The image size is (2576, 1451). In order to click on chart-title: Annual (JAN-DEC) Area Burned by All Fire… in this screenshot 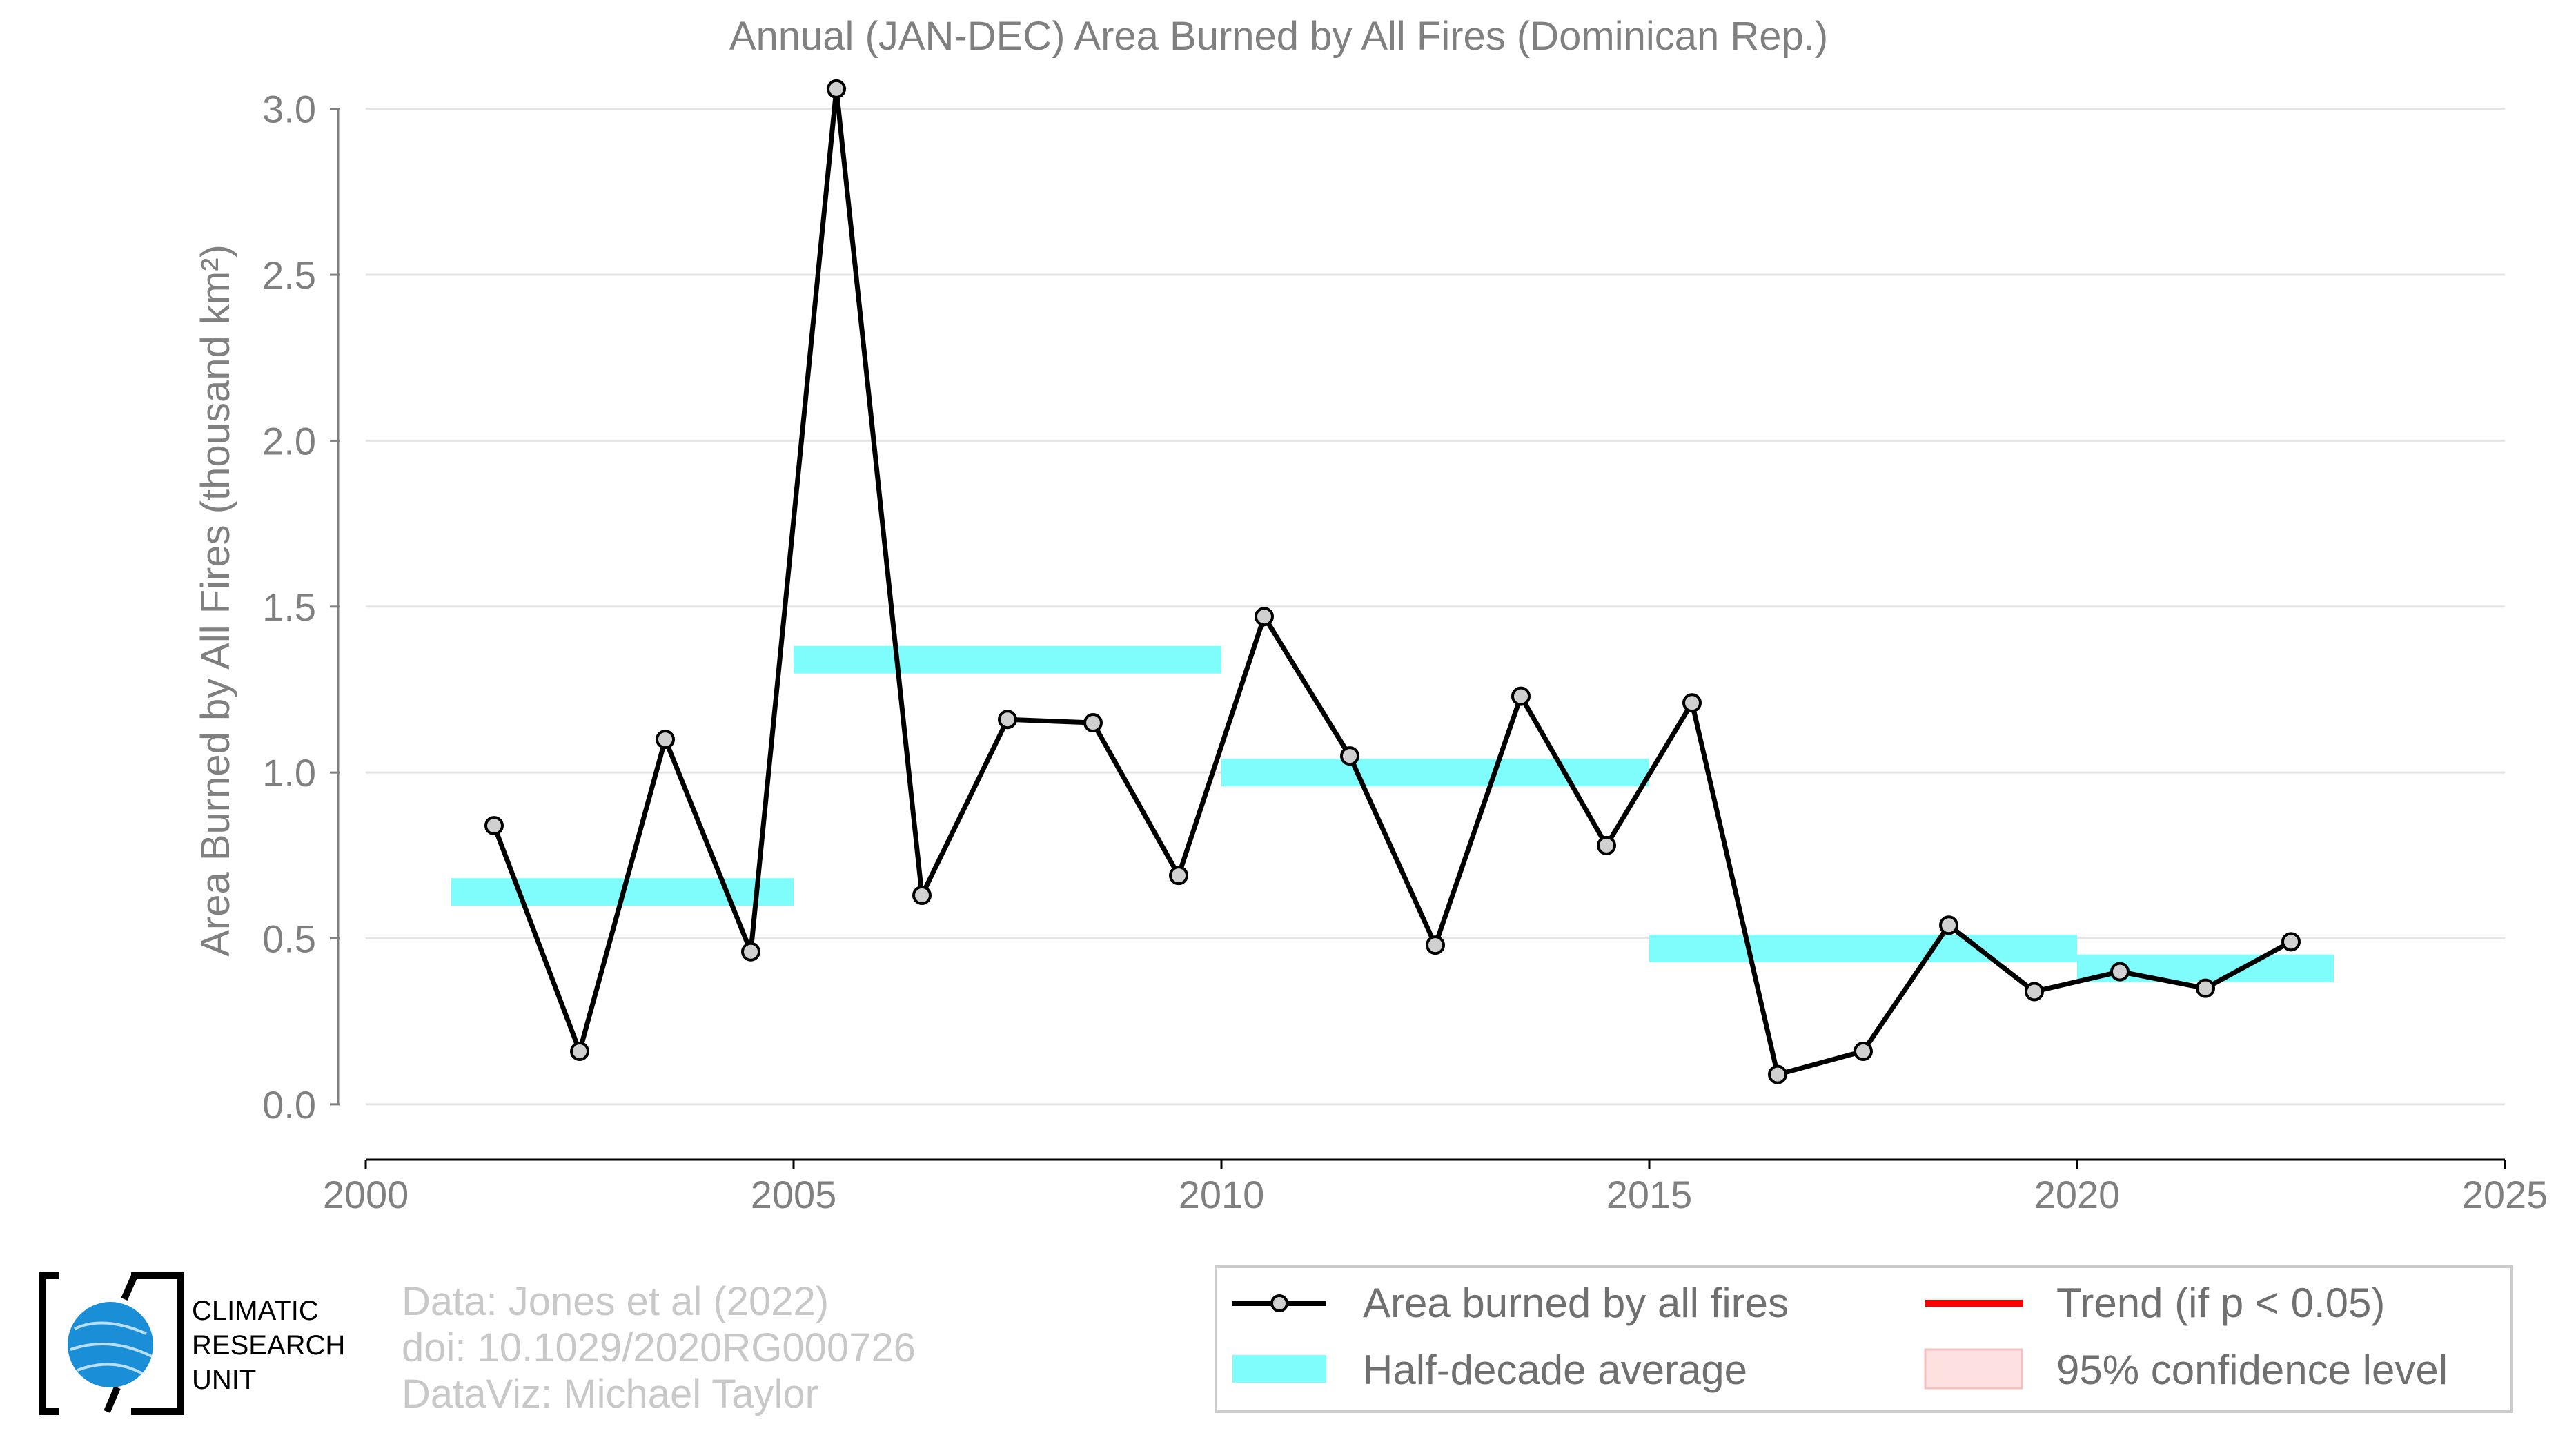, I will do `click(1278, 36)`.